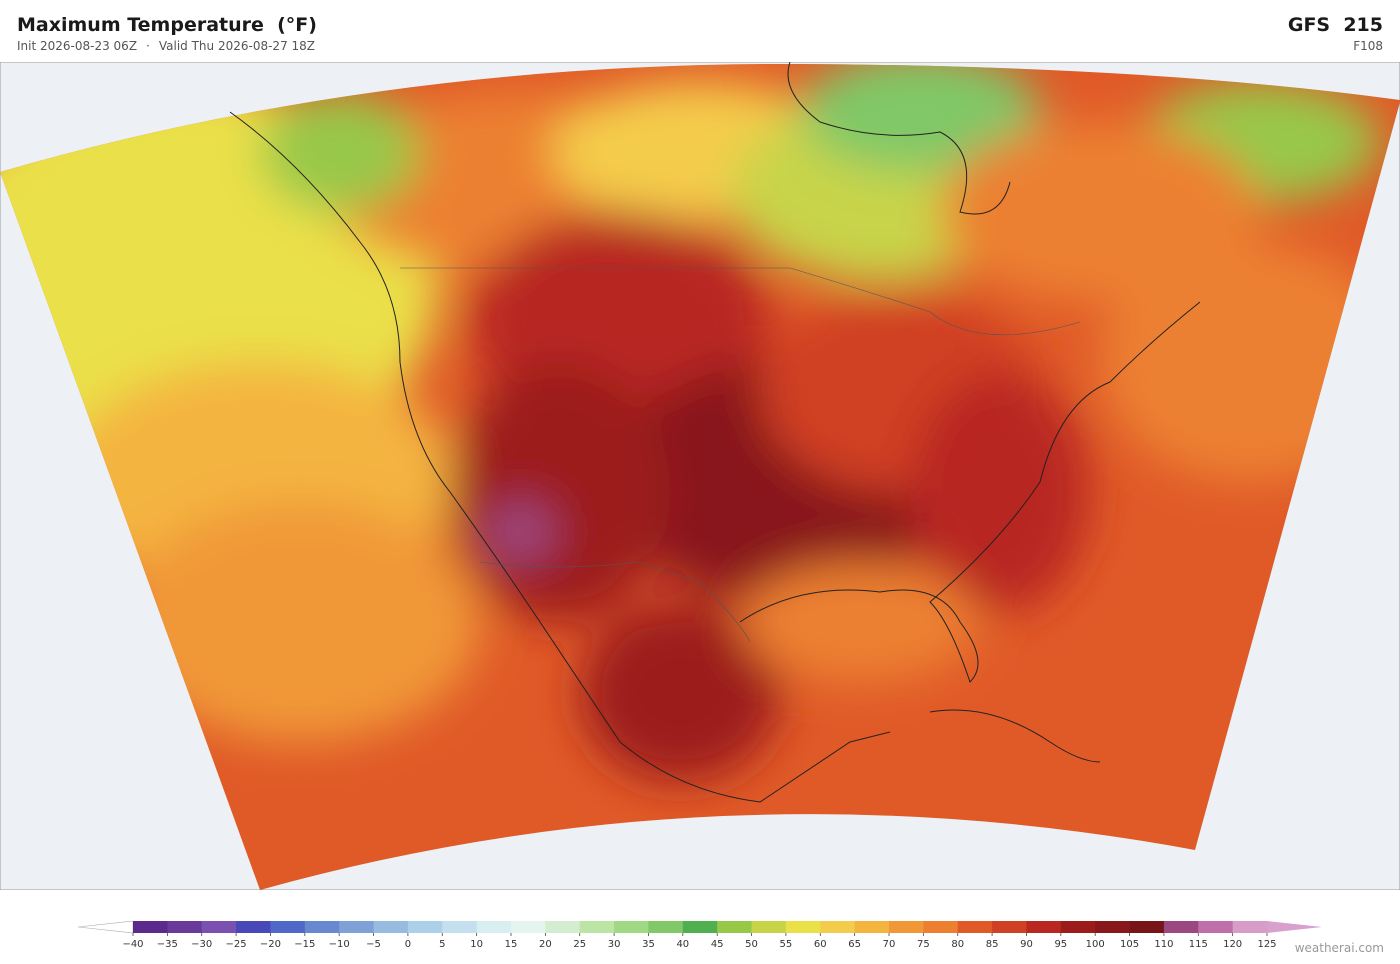 This screenshot has height=964, width=1400. What do you see at coordinates (105, 927) in the screenshot?
I see `colorbar-under` at bounding box center [105, 927].